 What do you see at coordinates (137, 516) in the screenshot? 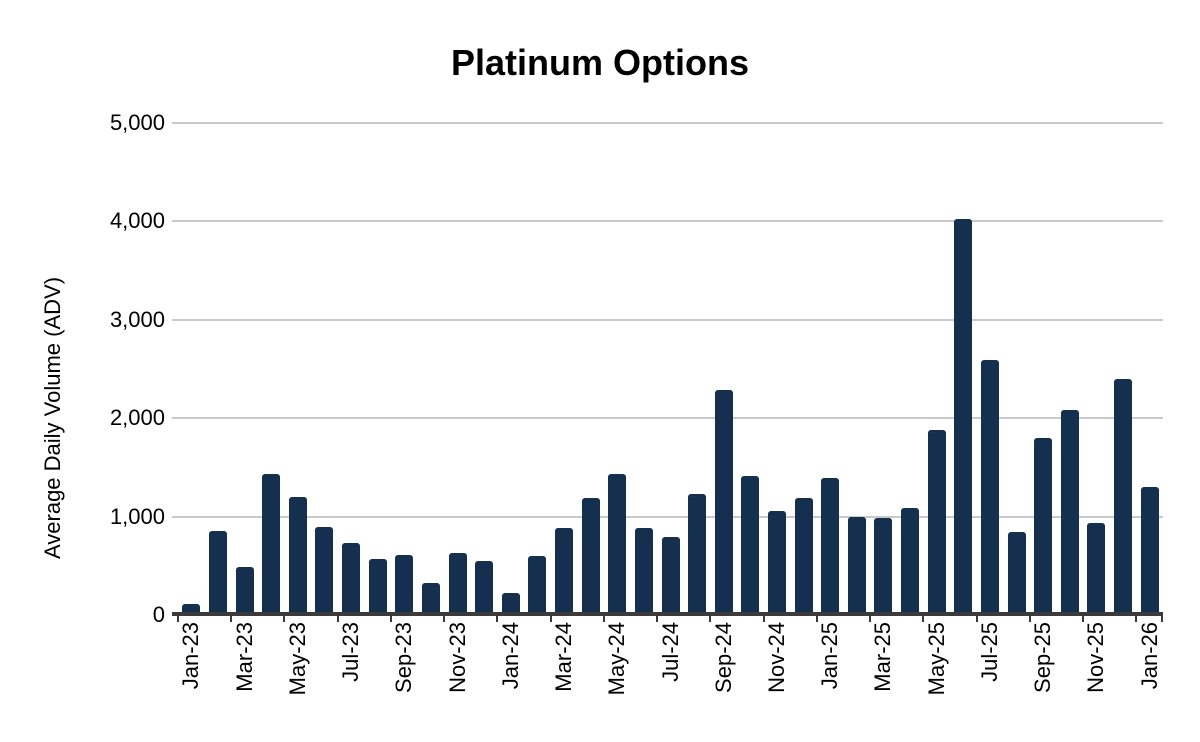
I see `y-tick-label: 1,000` at bounding box center [137, 516].